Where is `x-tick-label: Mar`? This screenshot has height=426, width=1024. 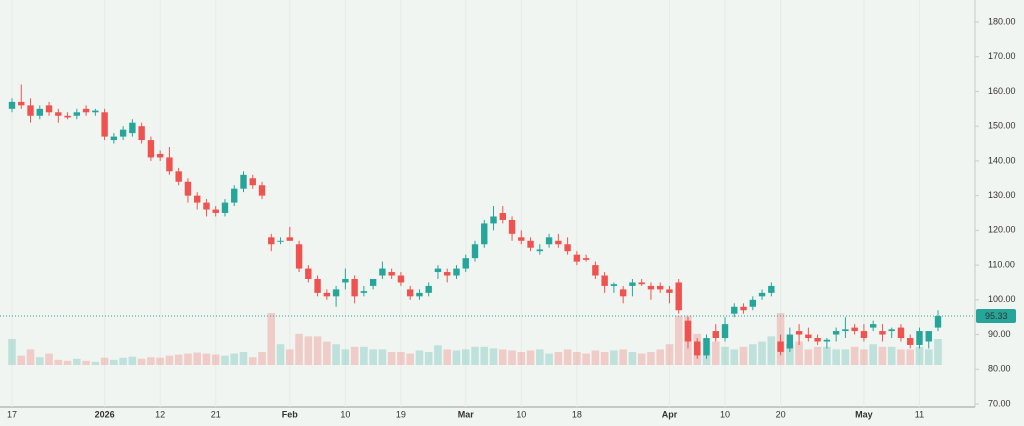 x-tick-label: Mar is located at coordinates (466, 414).